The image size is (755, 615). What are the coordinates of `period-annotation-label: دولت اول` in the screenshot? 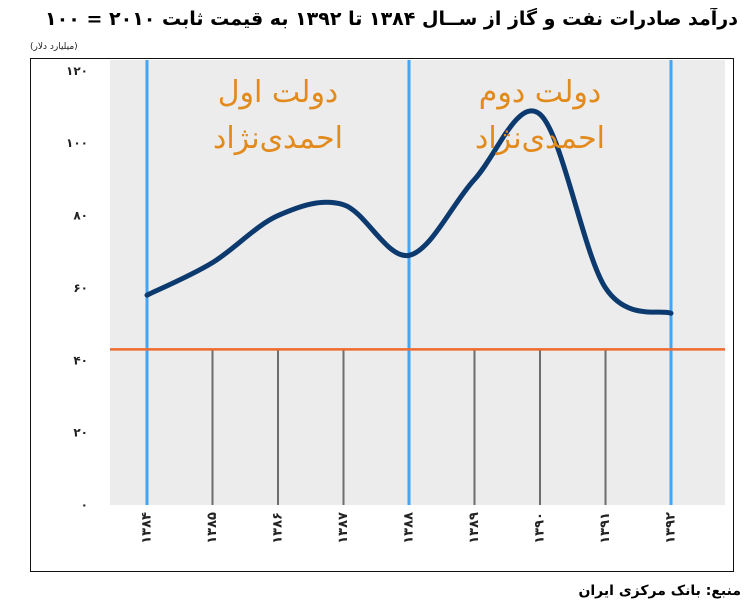 It's located at (278, 92).